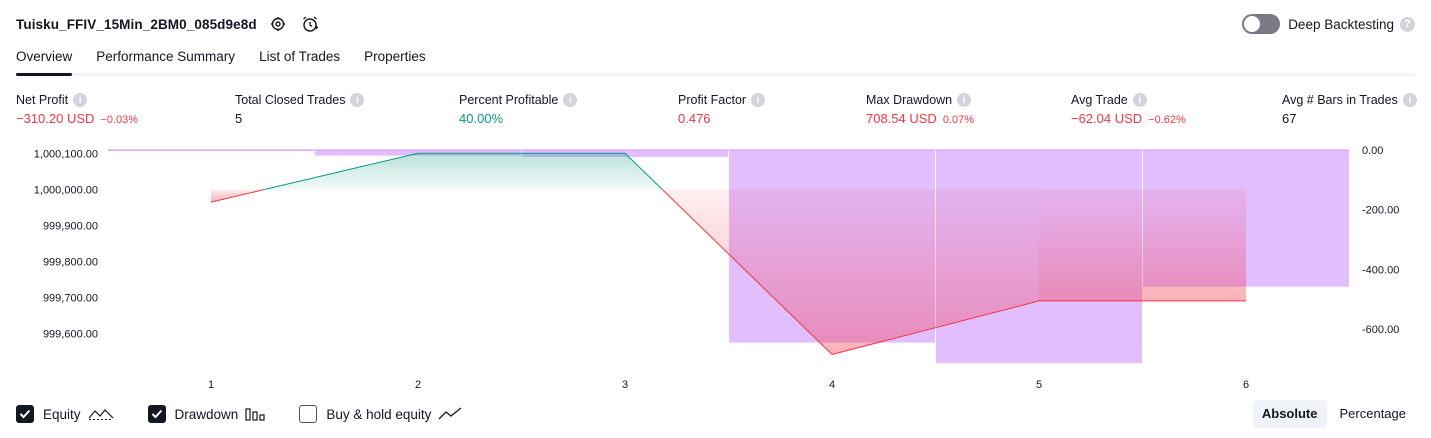  Describe the element at coordinates (712, 100) in the screenshot. I see `metric-label: Profit Factor` at that location.